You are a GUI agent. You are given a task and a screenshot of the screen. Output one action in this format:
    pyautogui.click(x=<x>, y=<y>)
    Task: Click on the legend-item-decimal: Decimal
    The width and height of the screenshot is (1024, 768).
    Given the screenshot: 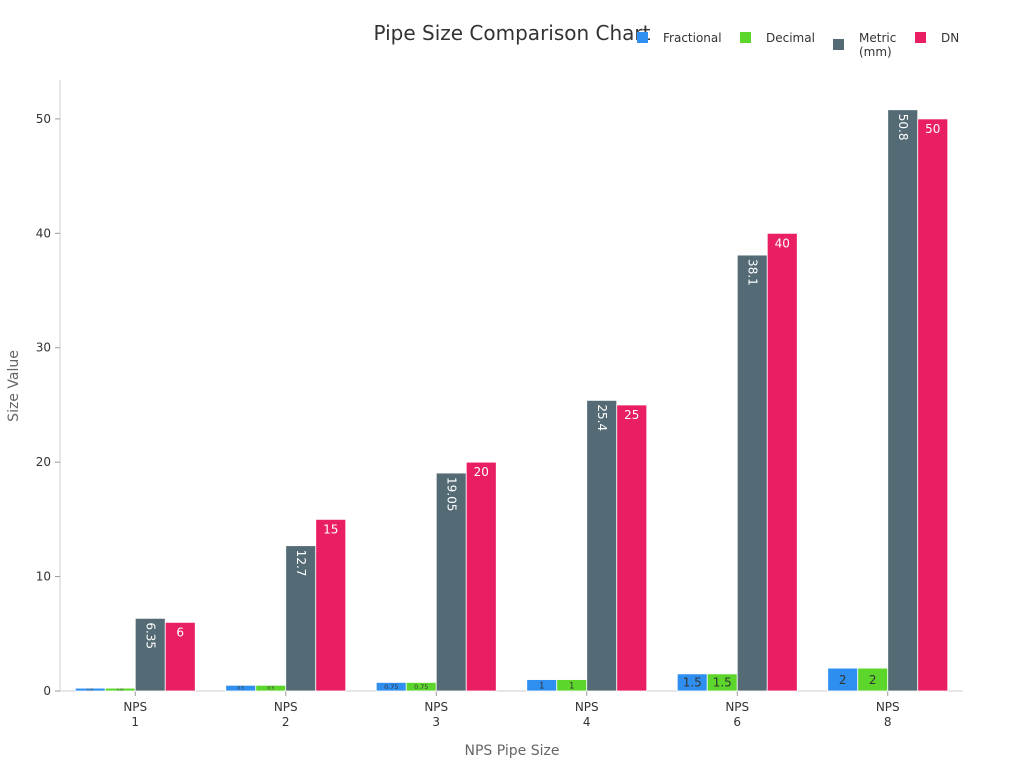 What is the action you would take?
    pyautogui.click(x=777, y=38)
    